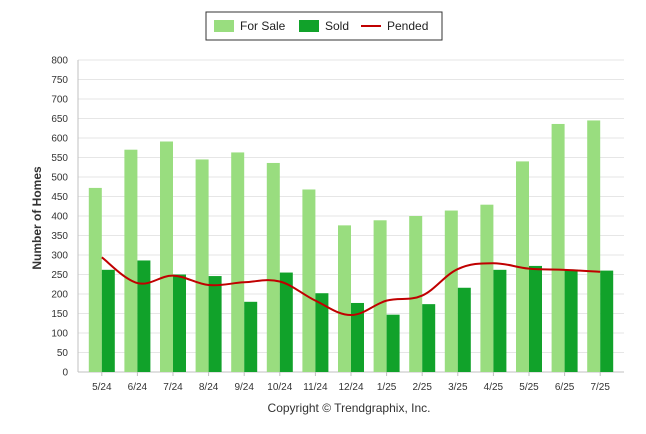 The image size is (646, 434). What do you see at coordinates (387, 387) in the screenshot?
I see `x-tick-label: 1/25` at bounding box center [387, 387].